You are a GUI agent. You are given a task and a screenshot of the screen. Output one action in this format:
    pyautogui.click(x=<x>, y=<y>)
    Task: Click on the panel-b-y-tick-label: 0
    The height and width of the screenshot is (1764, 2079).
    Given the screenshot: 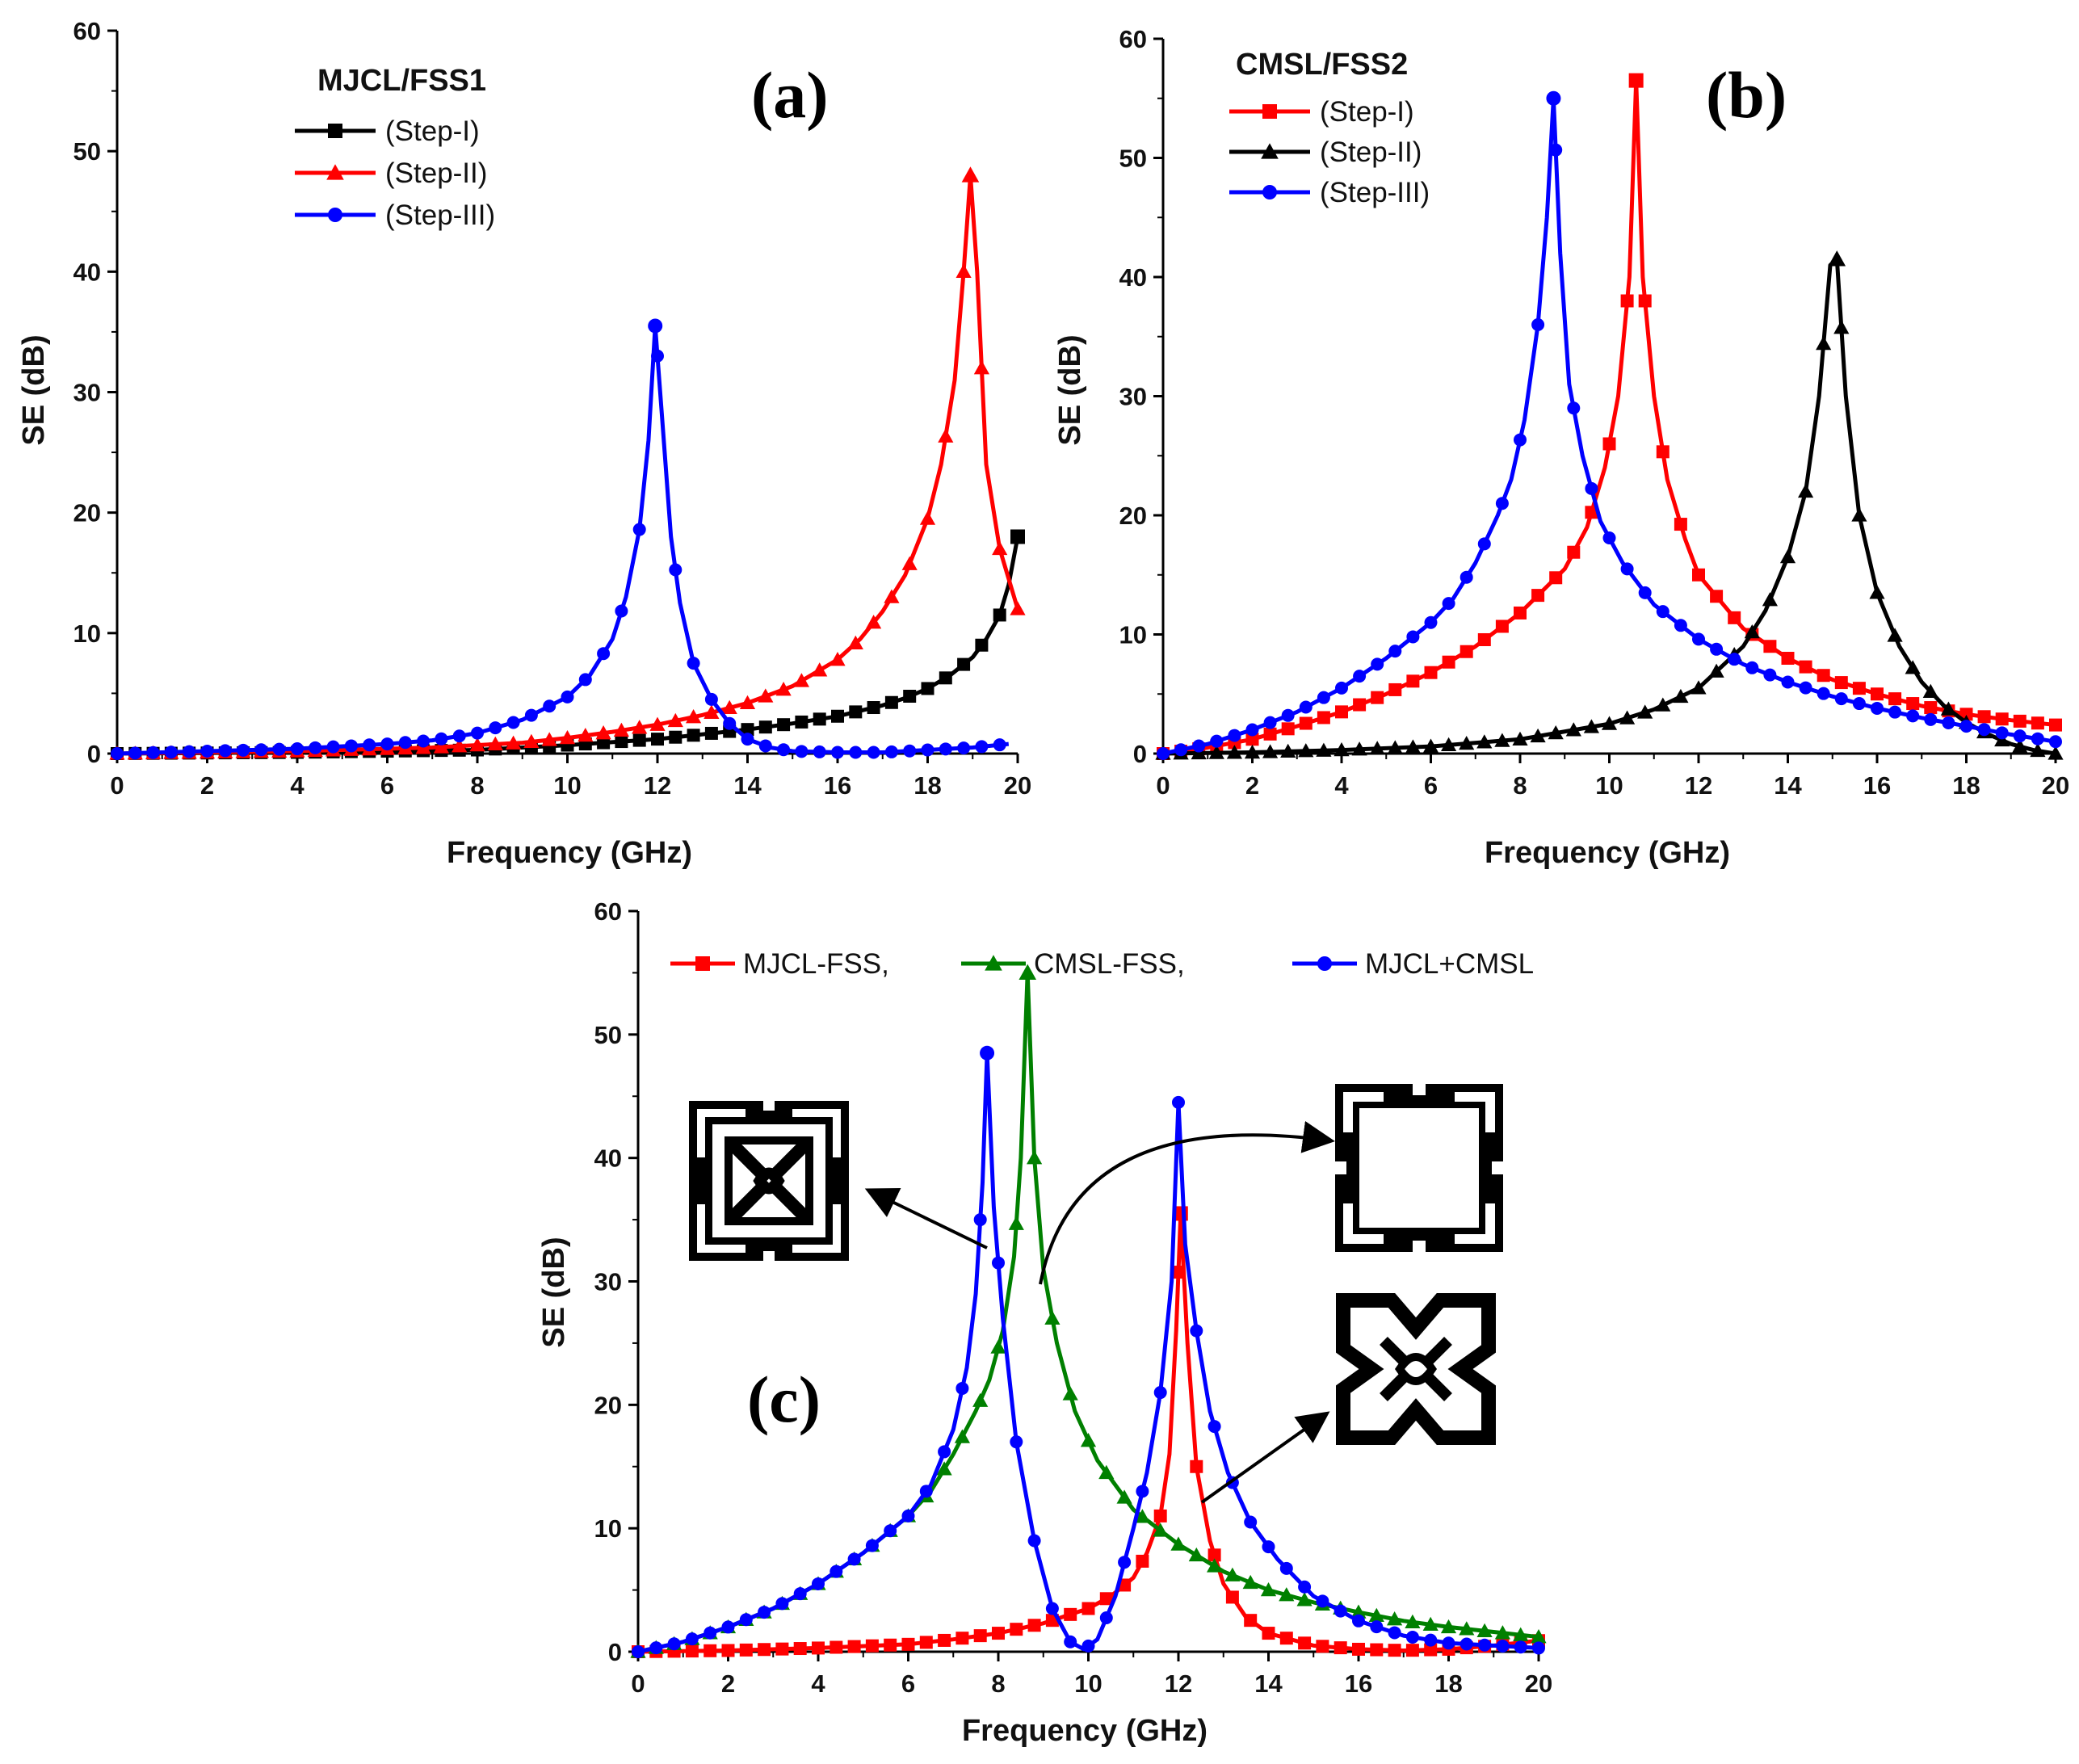 What is the action you would take?
    pyautogui.click(x=1140, y=754)
    